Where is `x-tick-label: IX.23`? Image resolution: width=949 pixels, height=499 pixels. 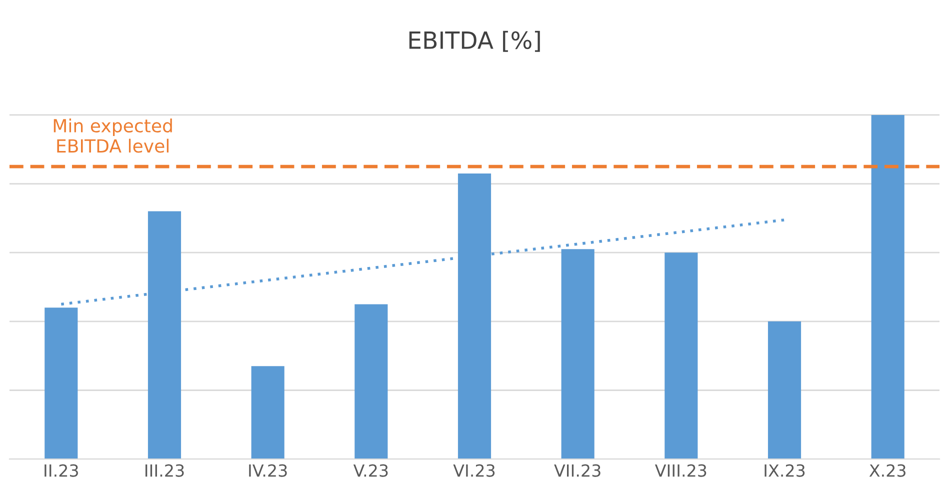
x-tick-label: IX.23 is located at coordinates (784, 470).